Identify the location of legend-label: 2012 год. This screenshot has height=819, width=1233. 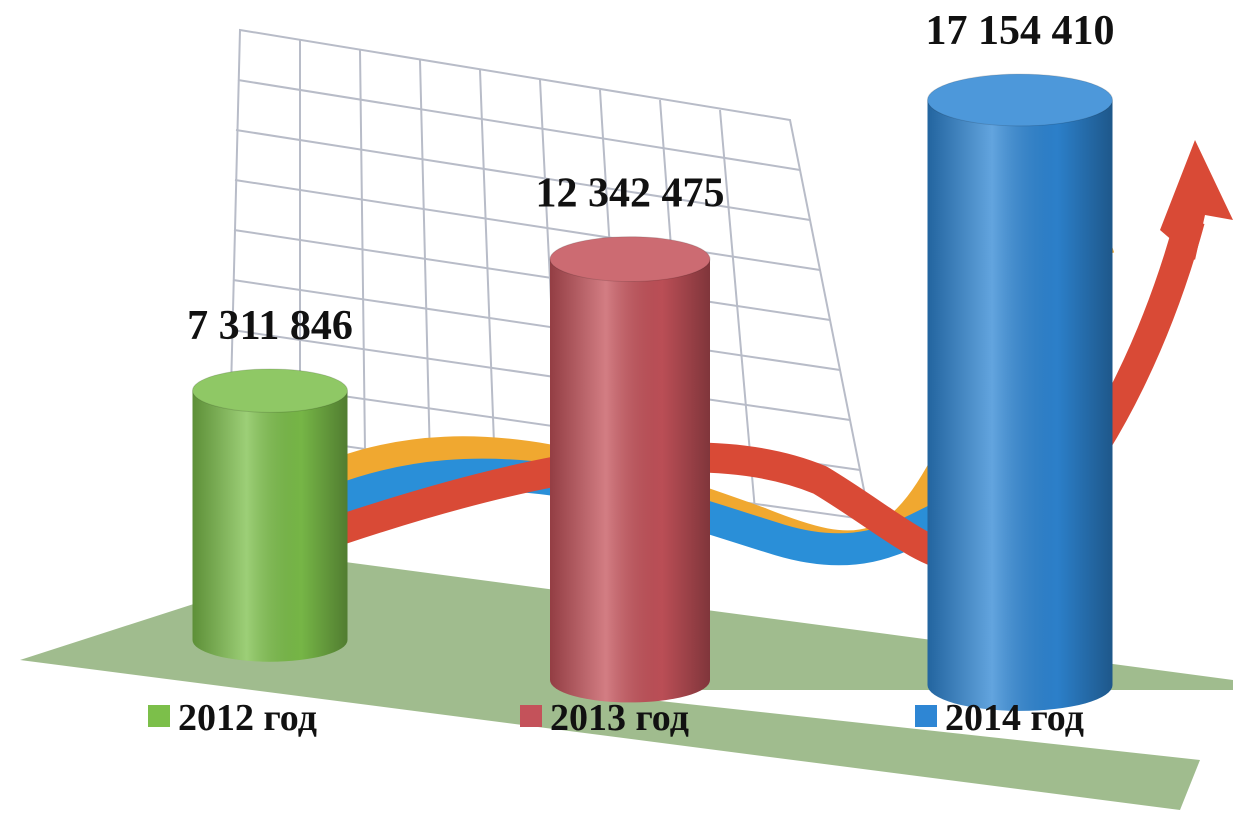
(247, 718).